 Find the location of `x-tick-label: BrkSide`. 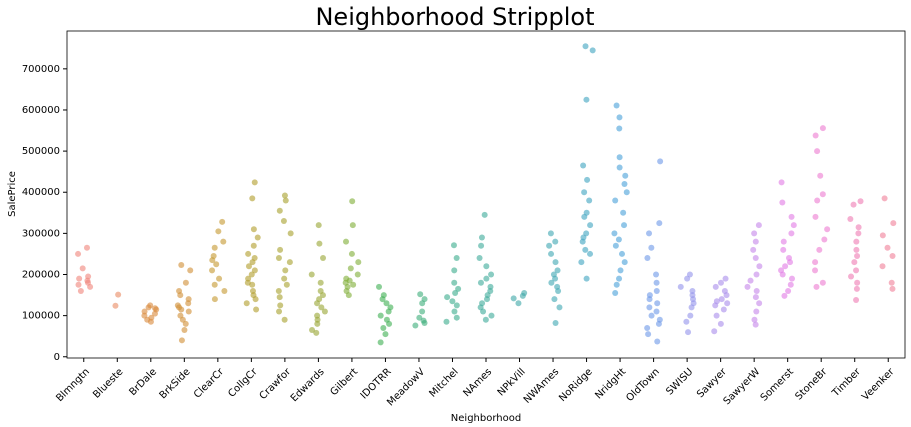

x-tick-label: BrkSide is located at coordinates (175, 383).